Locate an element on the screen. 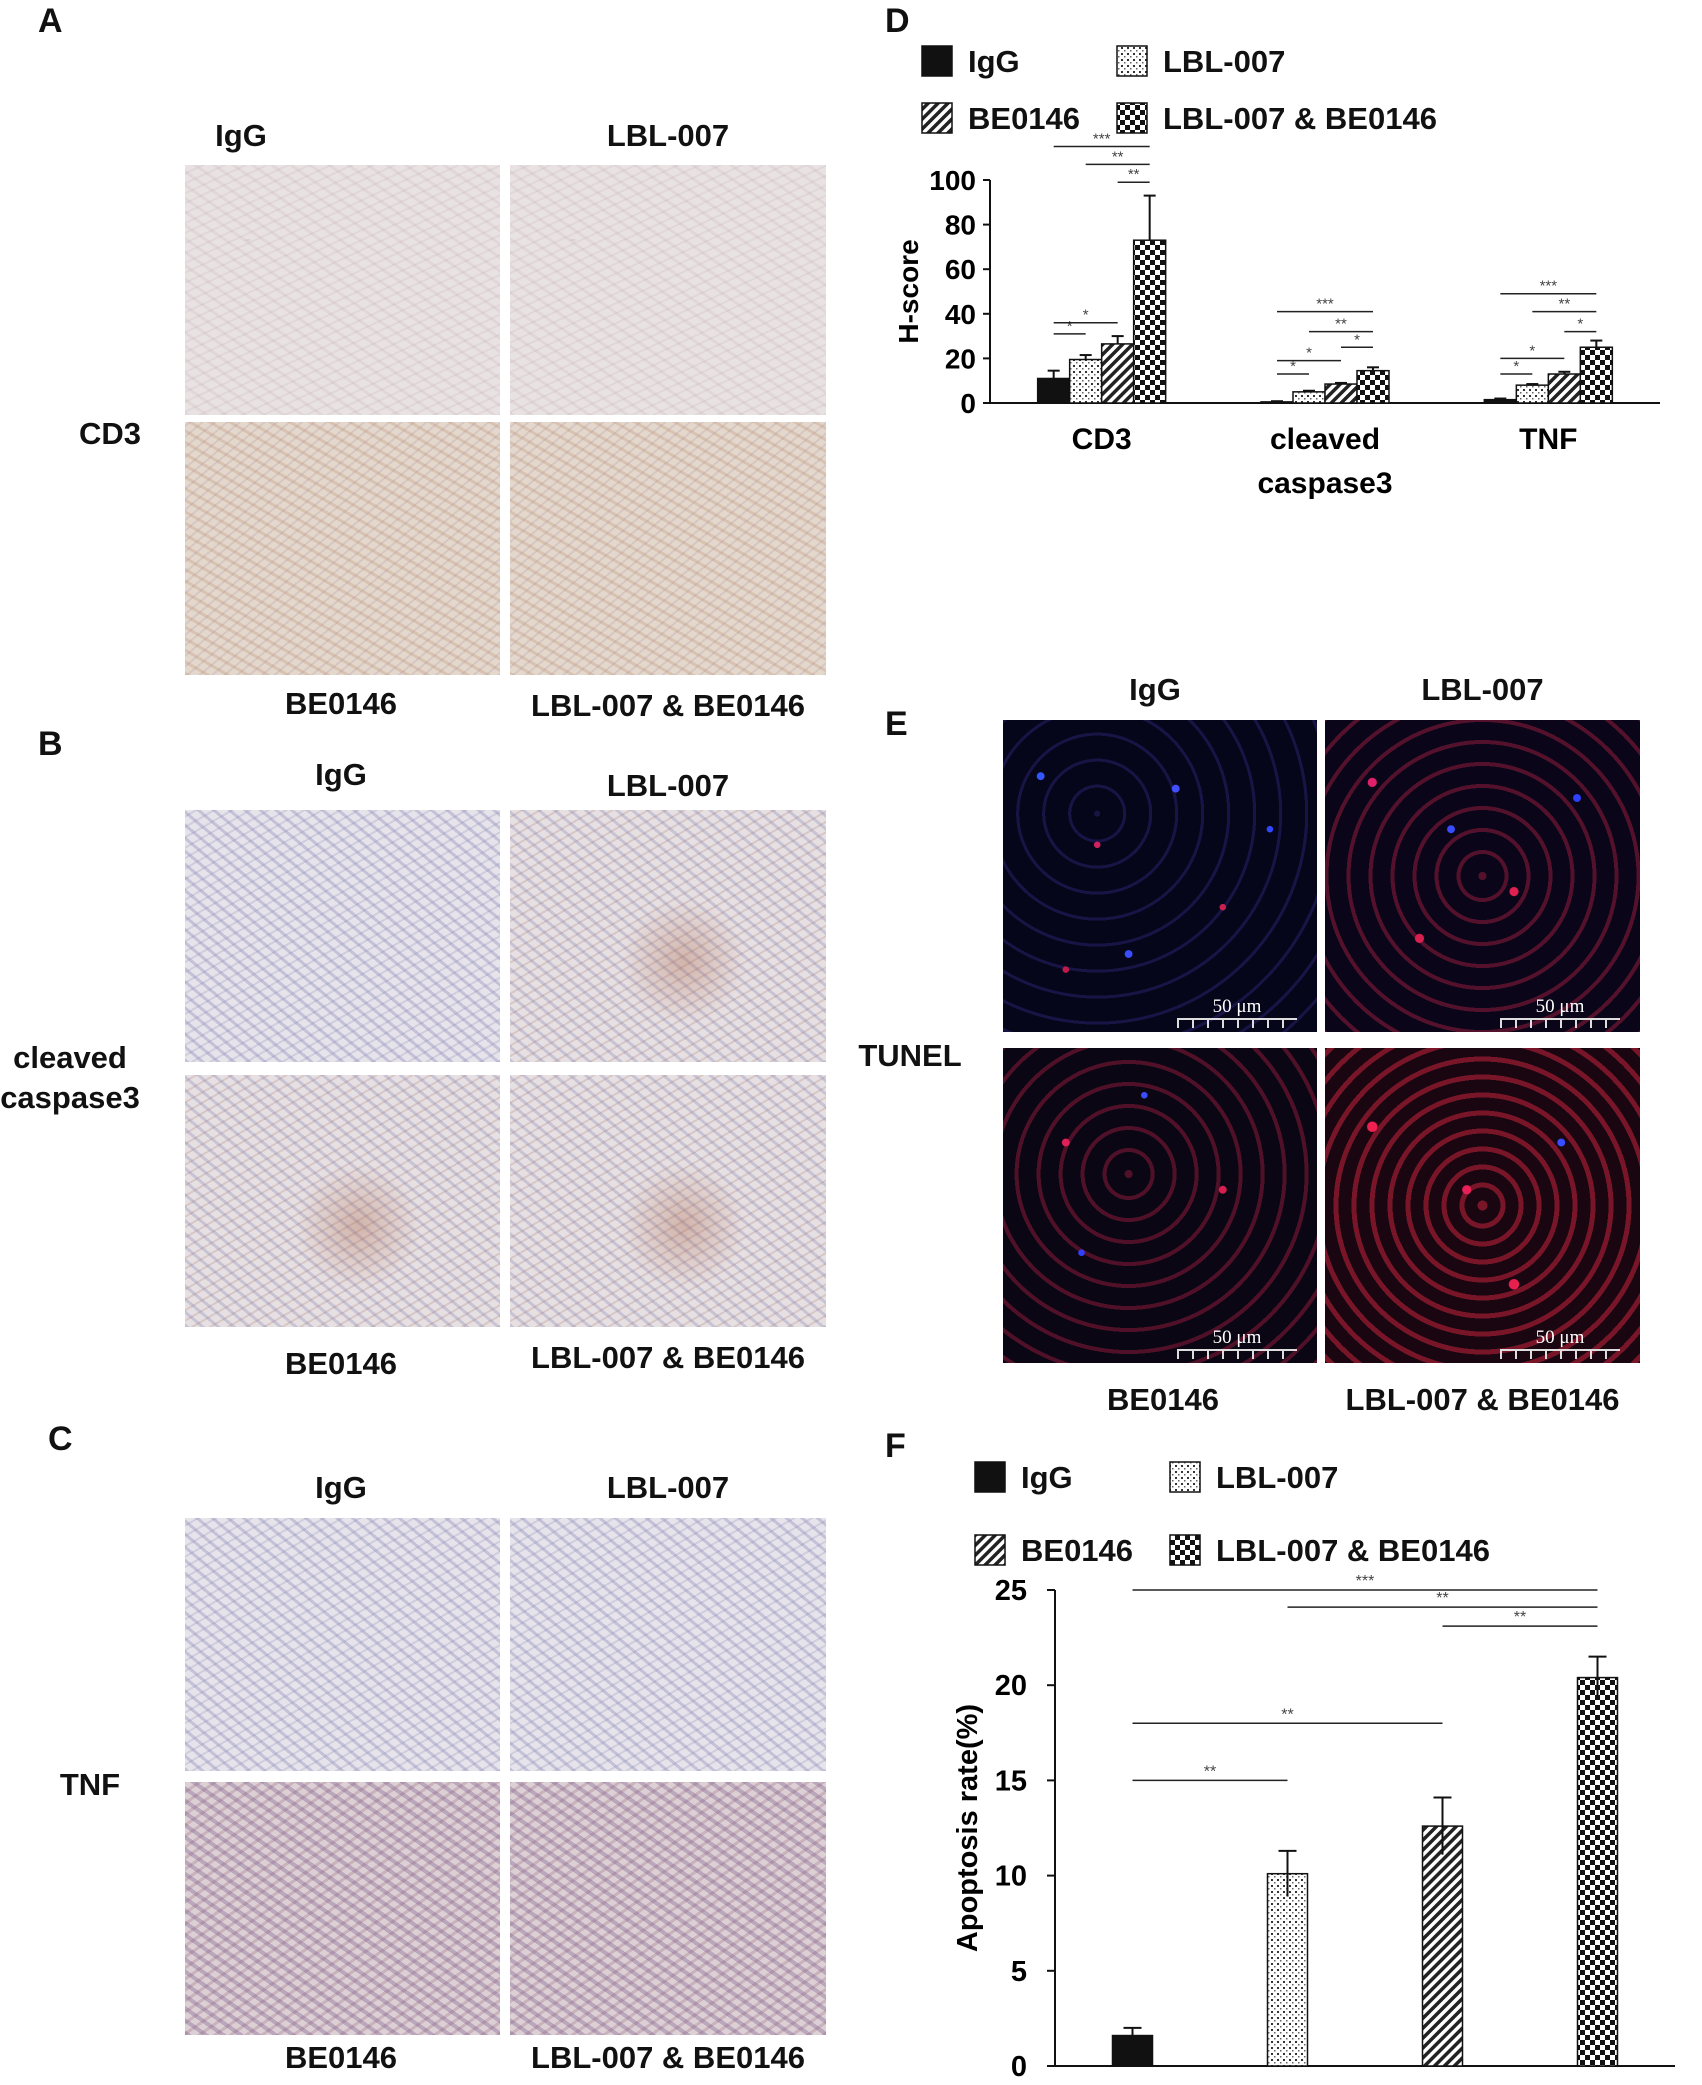 This screenshot has width=1702, height=2085. panel-letter-c: C is located at coordinates (60, 1439).